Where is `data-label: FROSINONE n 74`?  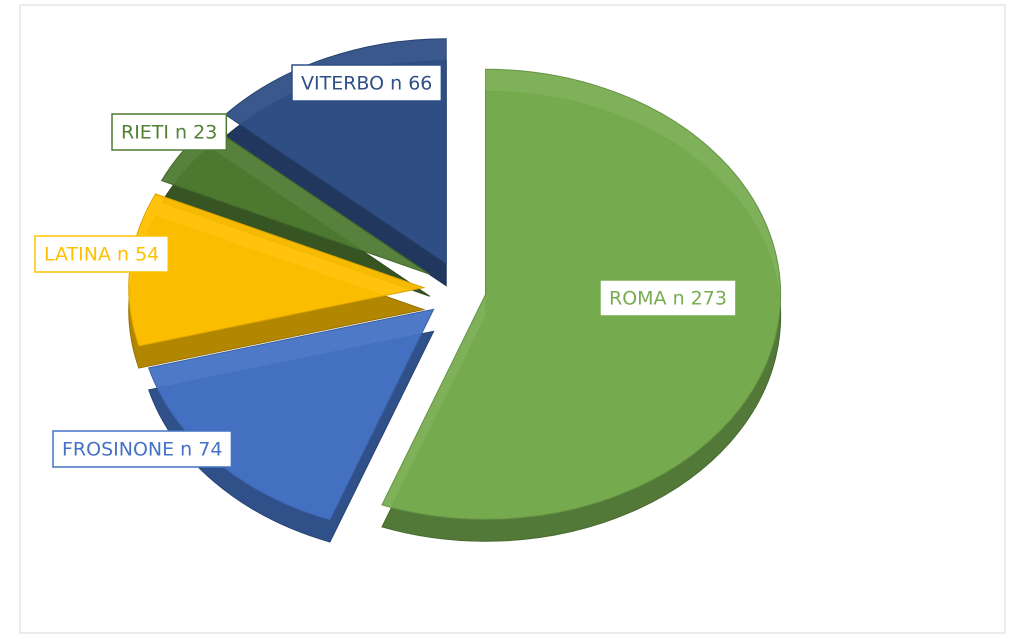 data-label: FROSINONE n 74 is located at coordinates (142, 450).